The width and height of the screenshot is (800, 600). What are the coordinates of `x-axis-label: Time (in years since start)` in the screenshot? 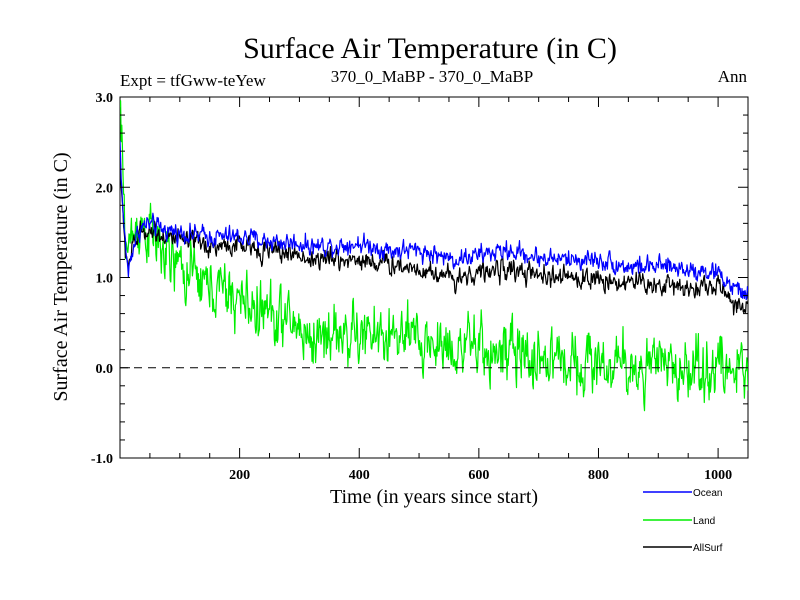 It's located at (434, 497).